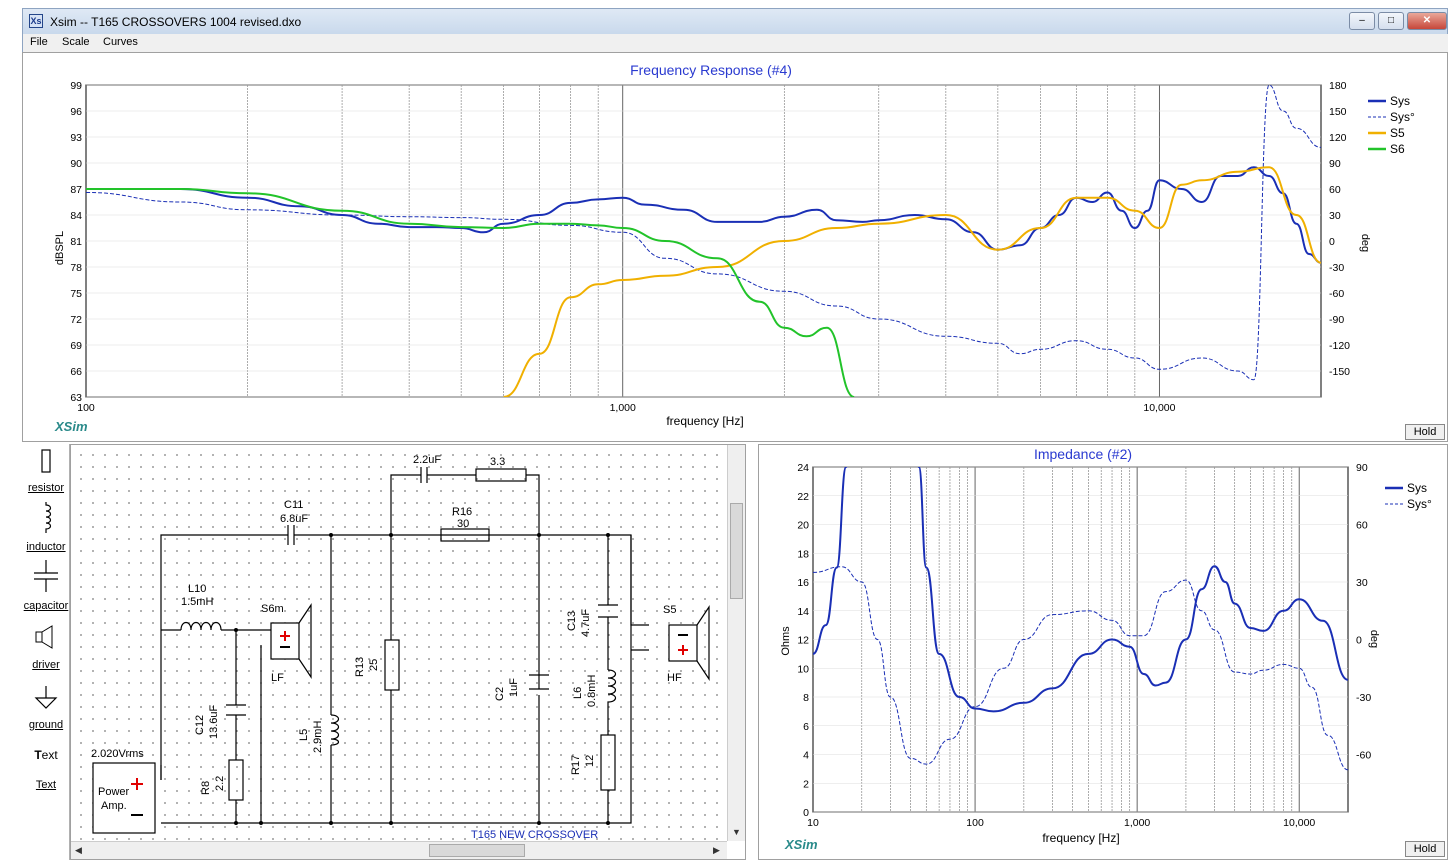  Describe the element at coordinates (46, 464) in the screenshot. I see `resistor-icon` at that location.